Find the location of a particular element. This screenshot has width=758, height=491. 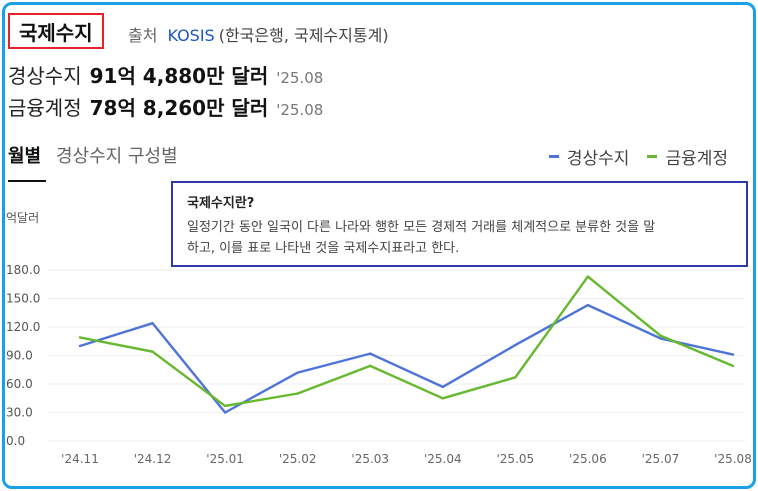

widget-title: 국제수지 is located at coordinates (56, 31).